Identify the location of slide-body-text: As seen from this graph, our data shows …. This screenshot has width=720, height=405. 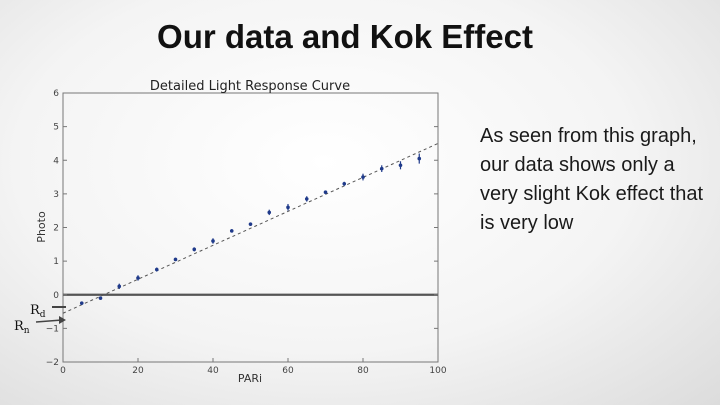
(592, 179).